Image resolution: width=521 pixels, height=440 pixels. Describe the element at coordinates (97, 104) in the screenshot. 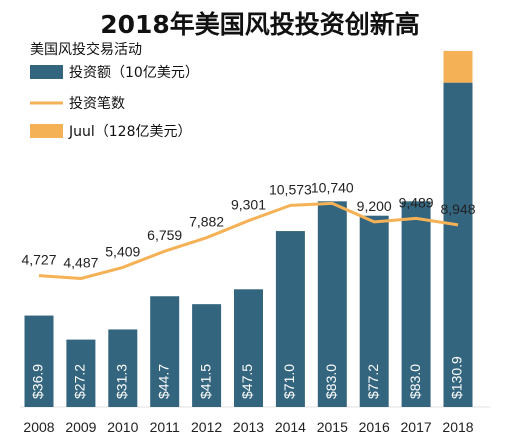

I see `legend-label-deals: 投资笔数` at that location.